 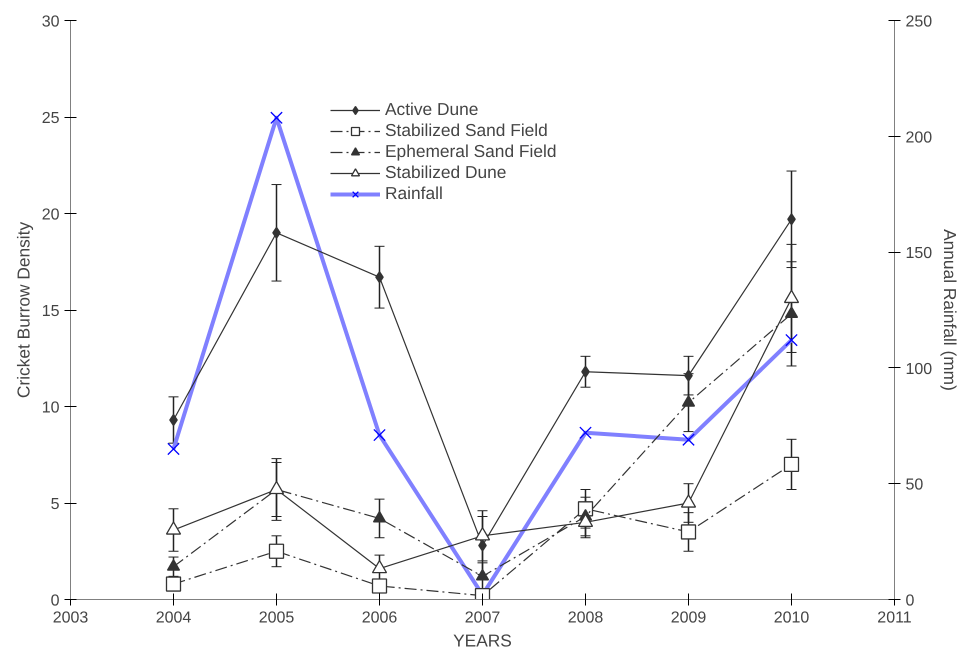 What do you see at coordinates (24, 310) in the screenshot?
I see `y-axis-title: Cricket Burrow Density` at bounding box center [24, 310].